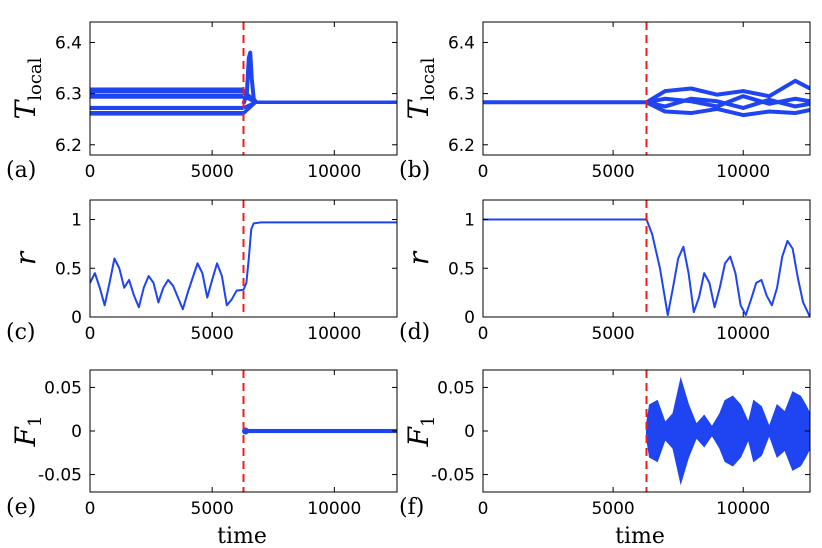 The width and height of the screenshot is (822, 548). I want to click on panel-label: (b), so click(414, 170).